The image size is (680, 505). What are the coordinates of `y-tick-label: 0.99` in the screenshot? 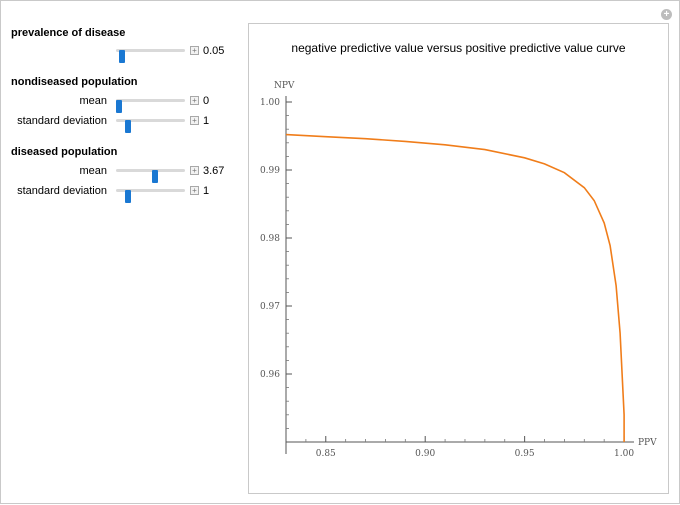 It's located at (270, 171).